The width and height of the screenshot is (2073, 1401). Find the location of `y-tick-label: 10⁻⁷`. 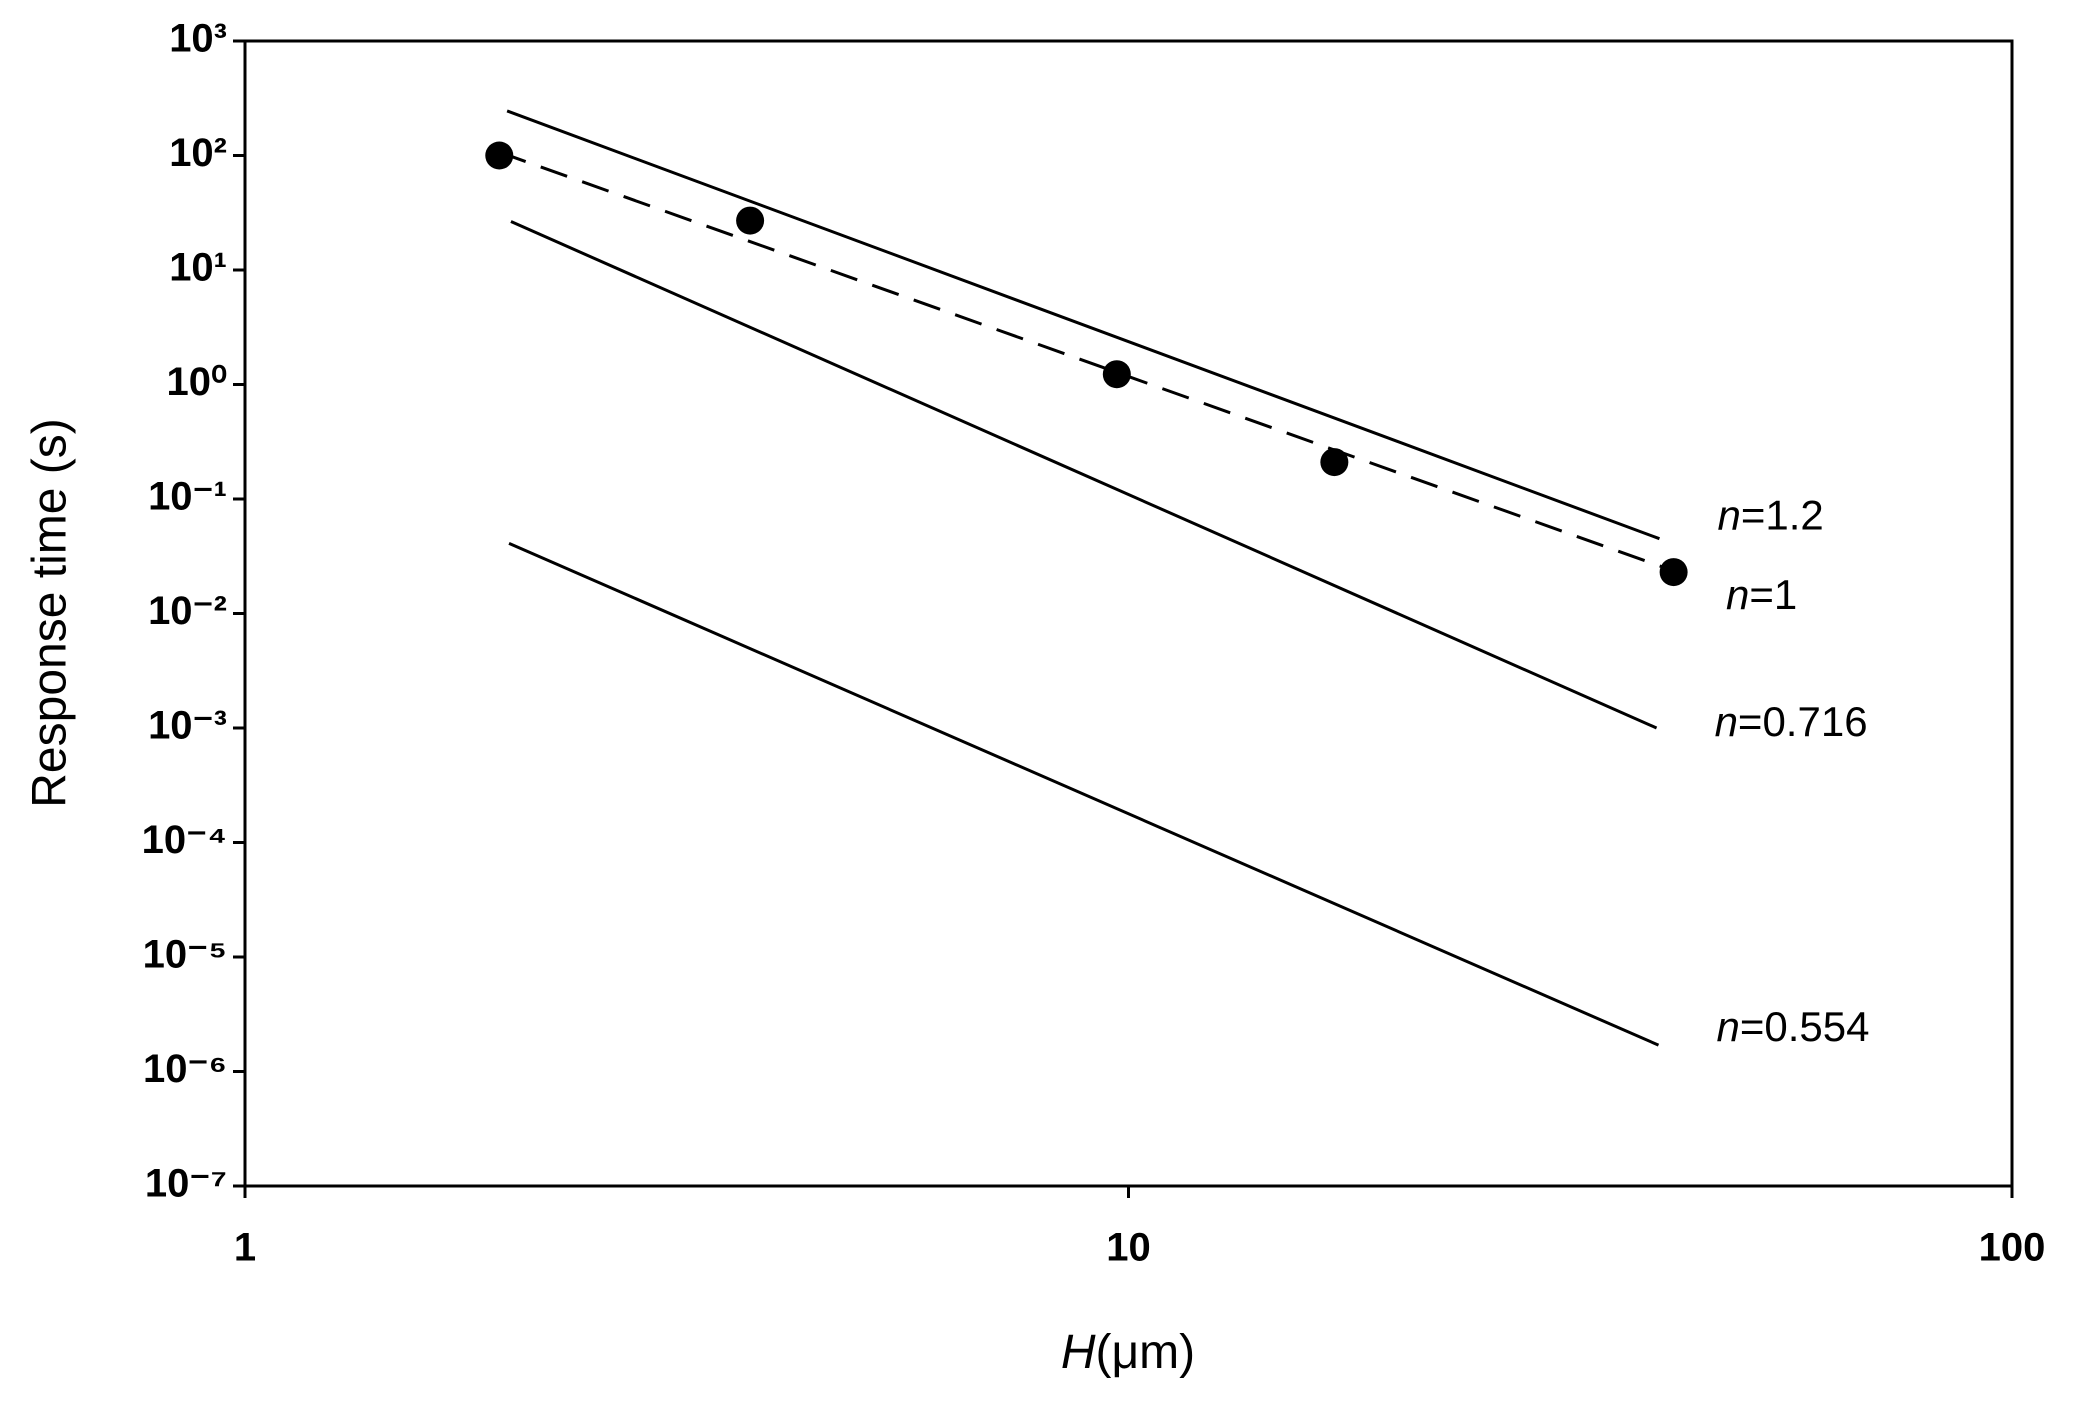

y-tick-label: 10⁻⁷ is located at coordinates (186, 1184).